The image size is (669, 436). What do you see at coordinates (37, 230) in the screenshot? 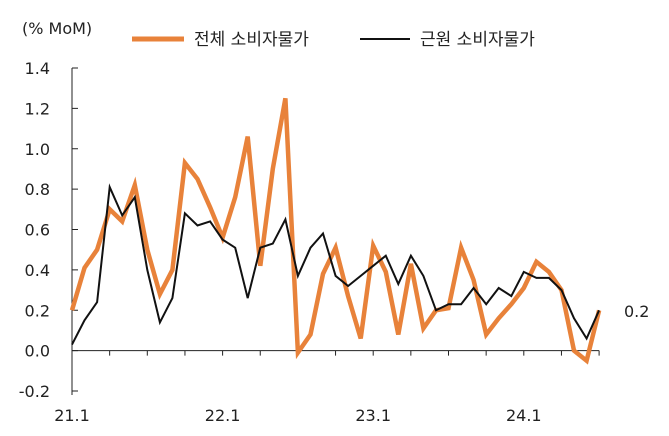
I see `y-tick-label: 0.6` at bounding box center [37, 230].